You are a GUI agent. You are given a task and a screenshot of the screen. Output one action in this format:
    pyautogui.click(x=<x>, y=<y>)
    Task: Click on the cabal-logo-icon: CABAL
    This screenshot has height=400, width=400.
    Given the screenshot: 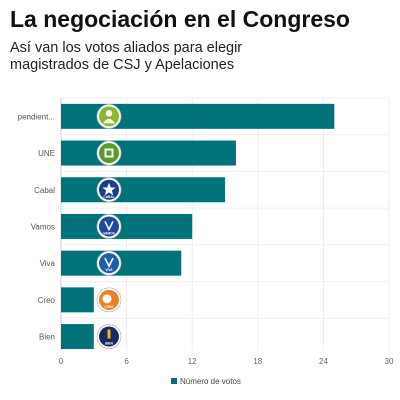 What is the action you would take?
    pyautogui.click(x=109, y=190)
    